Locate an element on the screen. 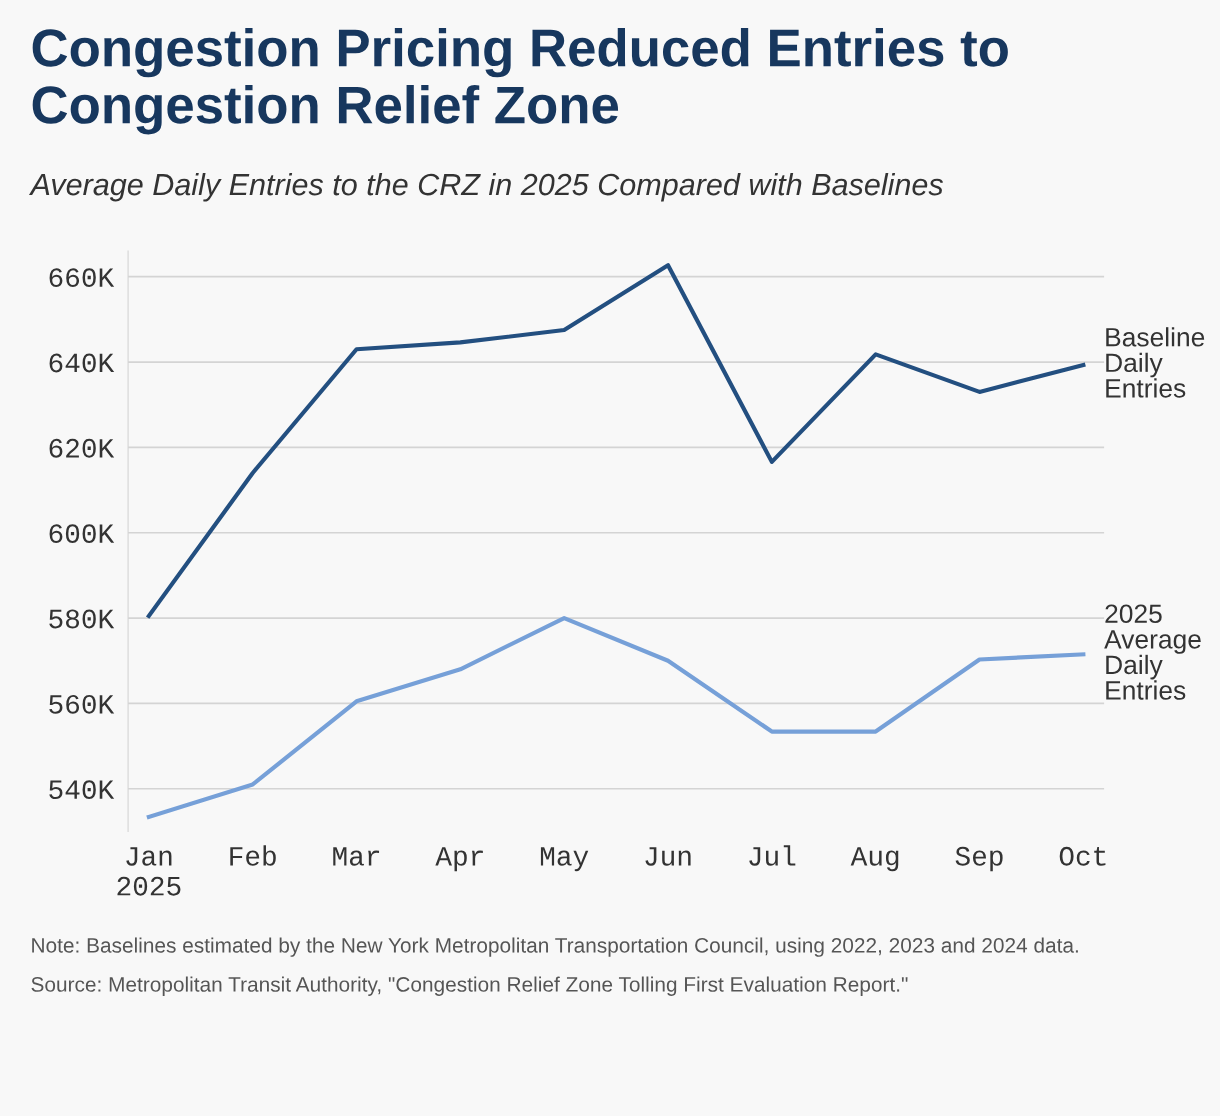  chart-title: Congestion Pricing Reduced Entries to Congestion Relief Zone is located at coordinates (520, 81).